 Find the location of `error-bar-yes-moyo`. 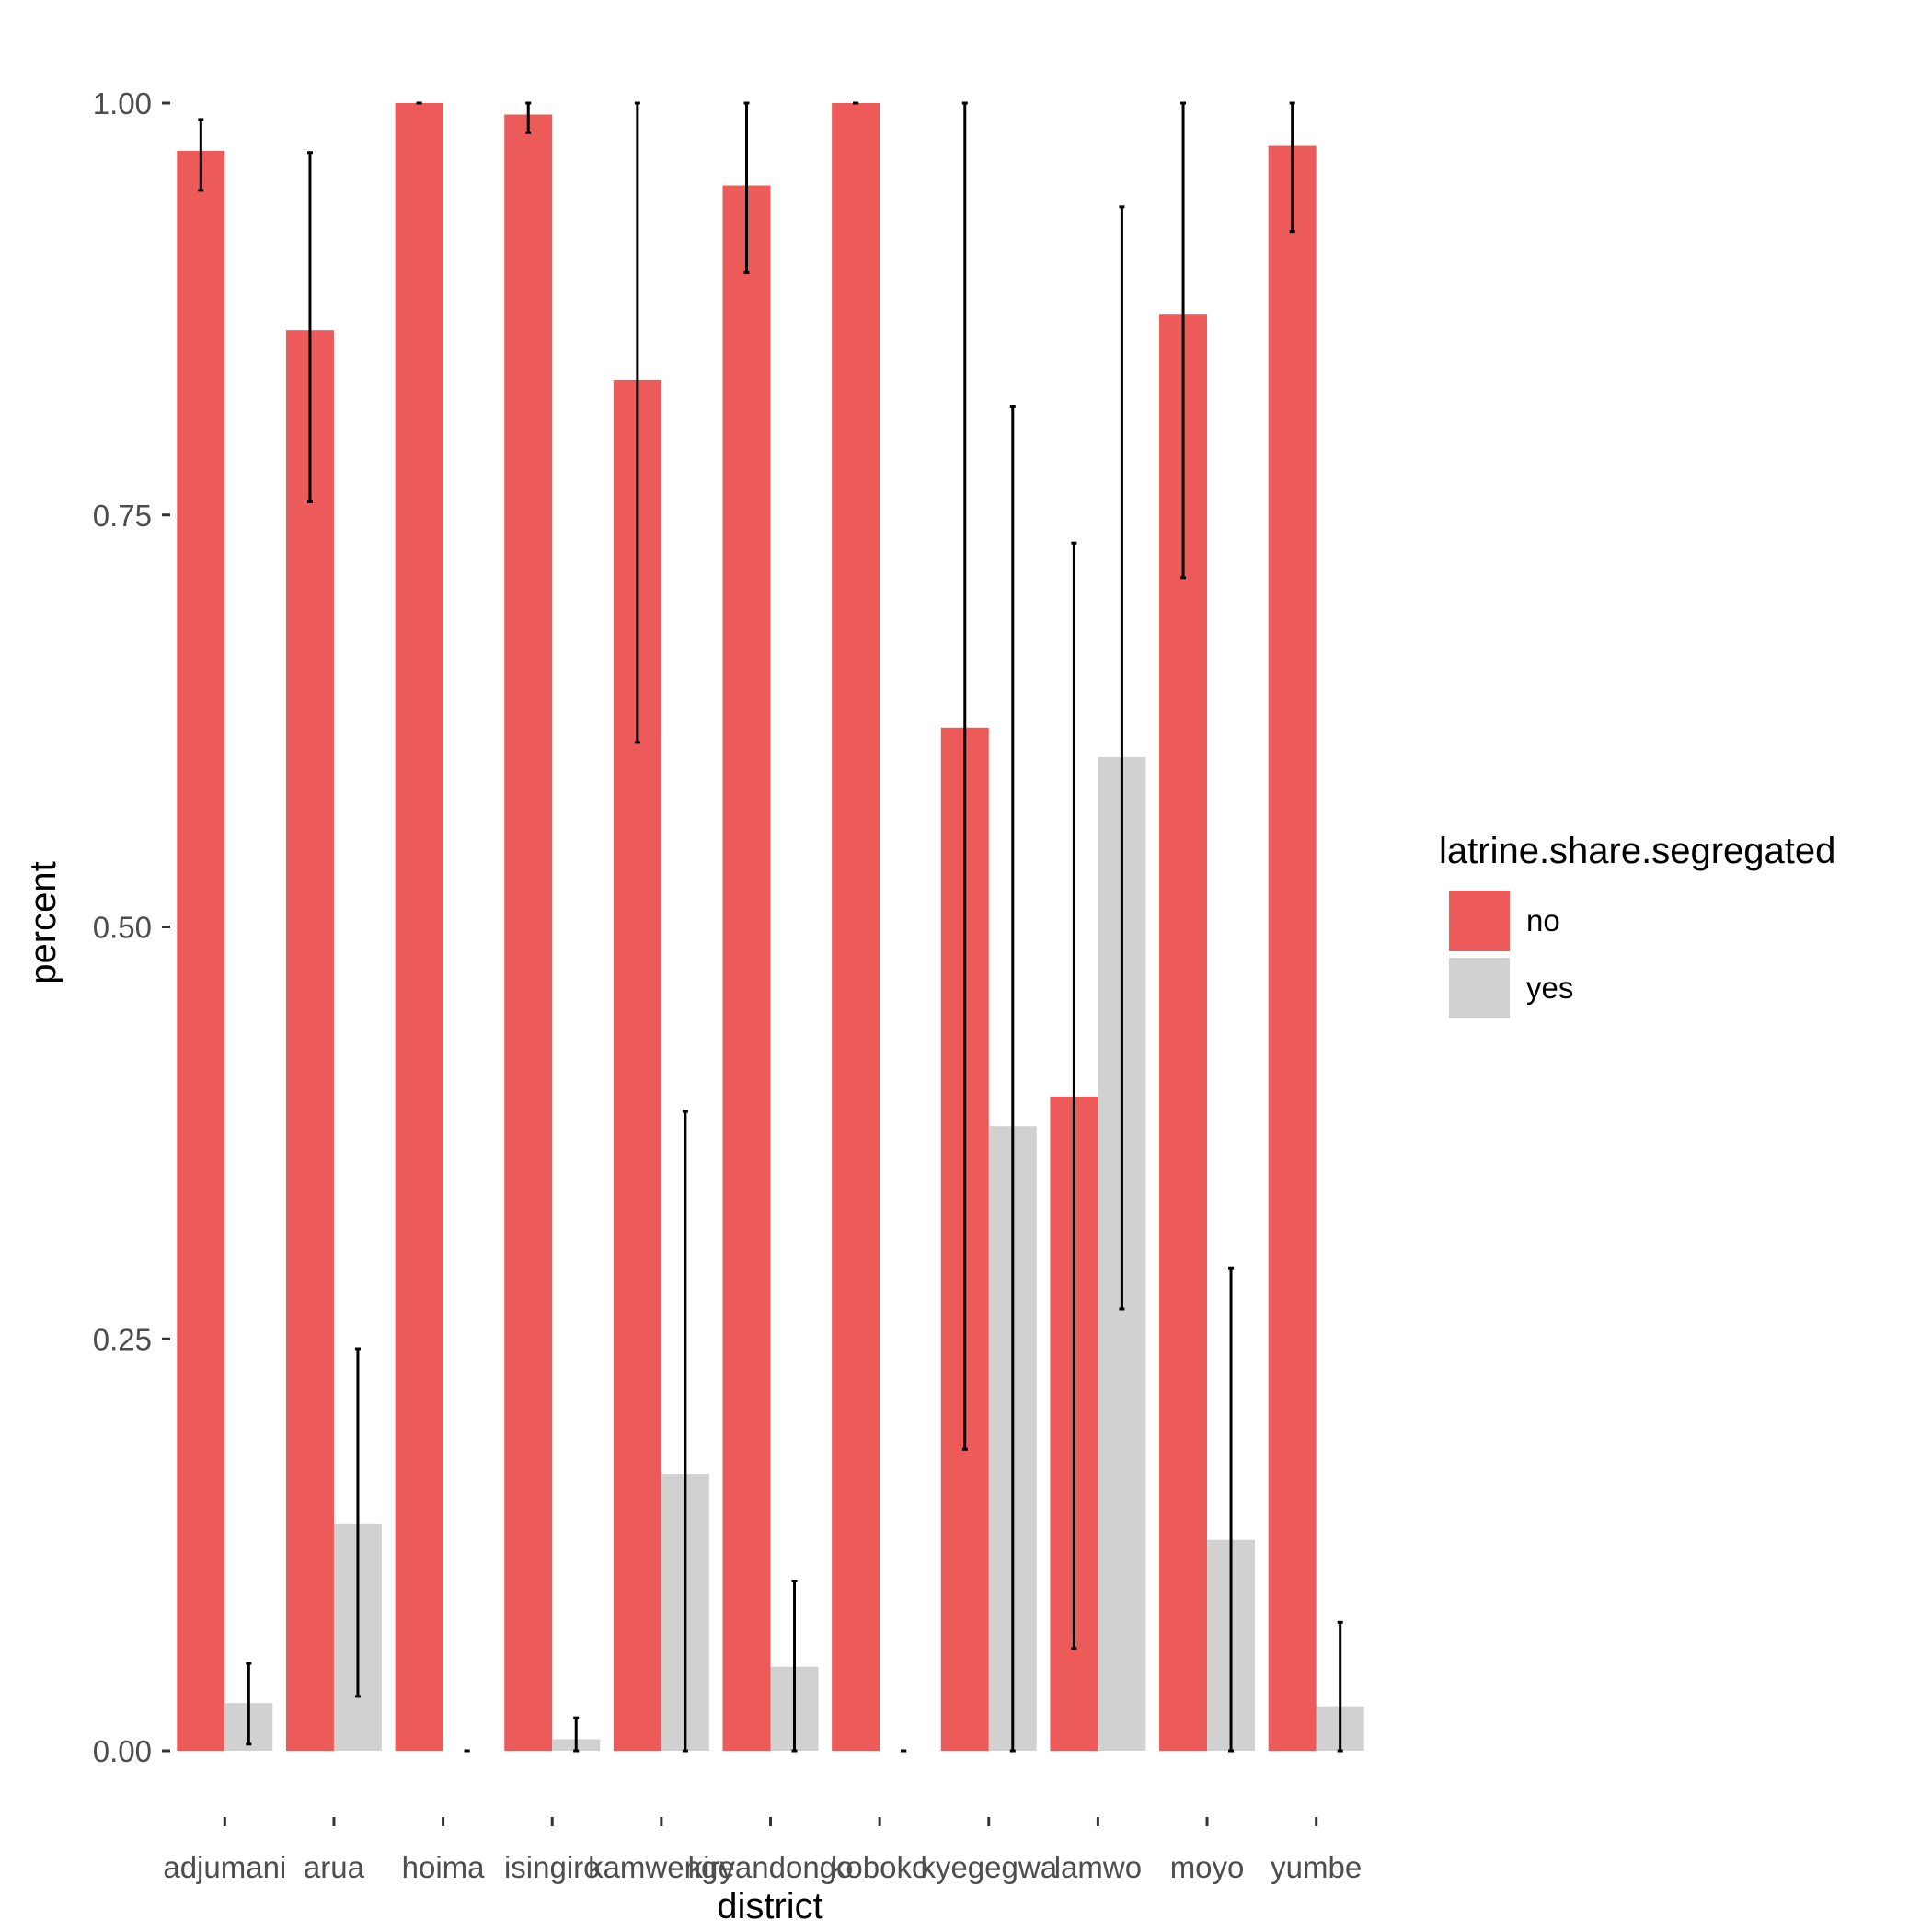

error-bar-yes-moyo is located at coordinates (1231, 1509).